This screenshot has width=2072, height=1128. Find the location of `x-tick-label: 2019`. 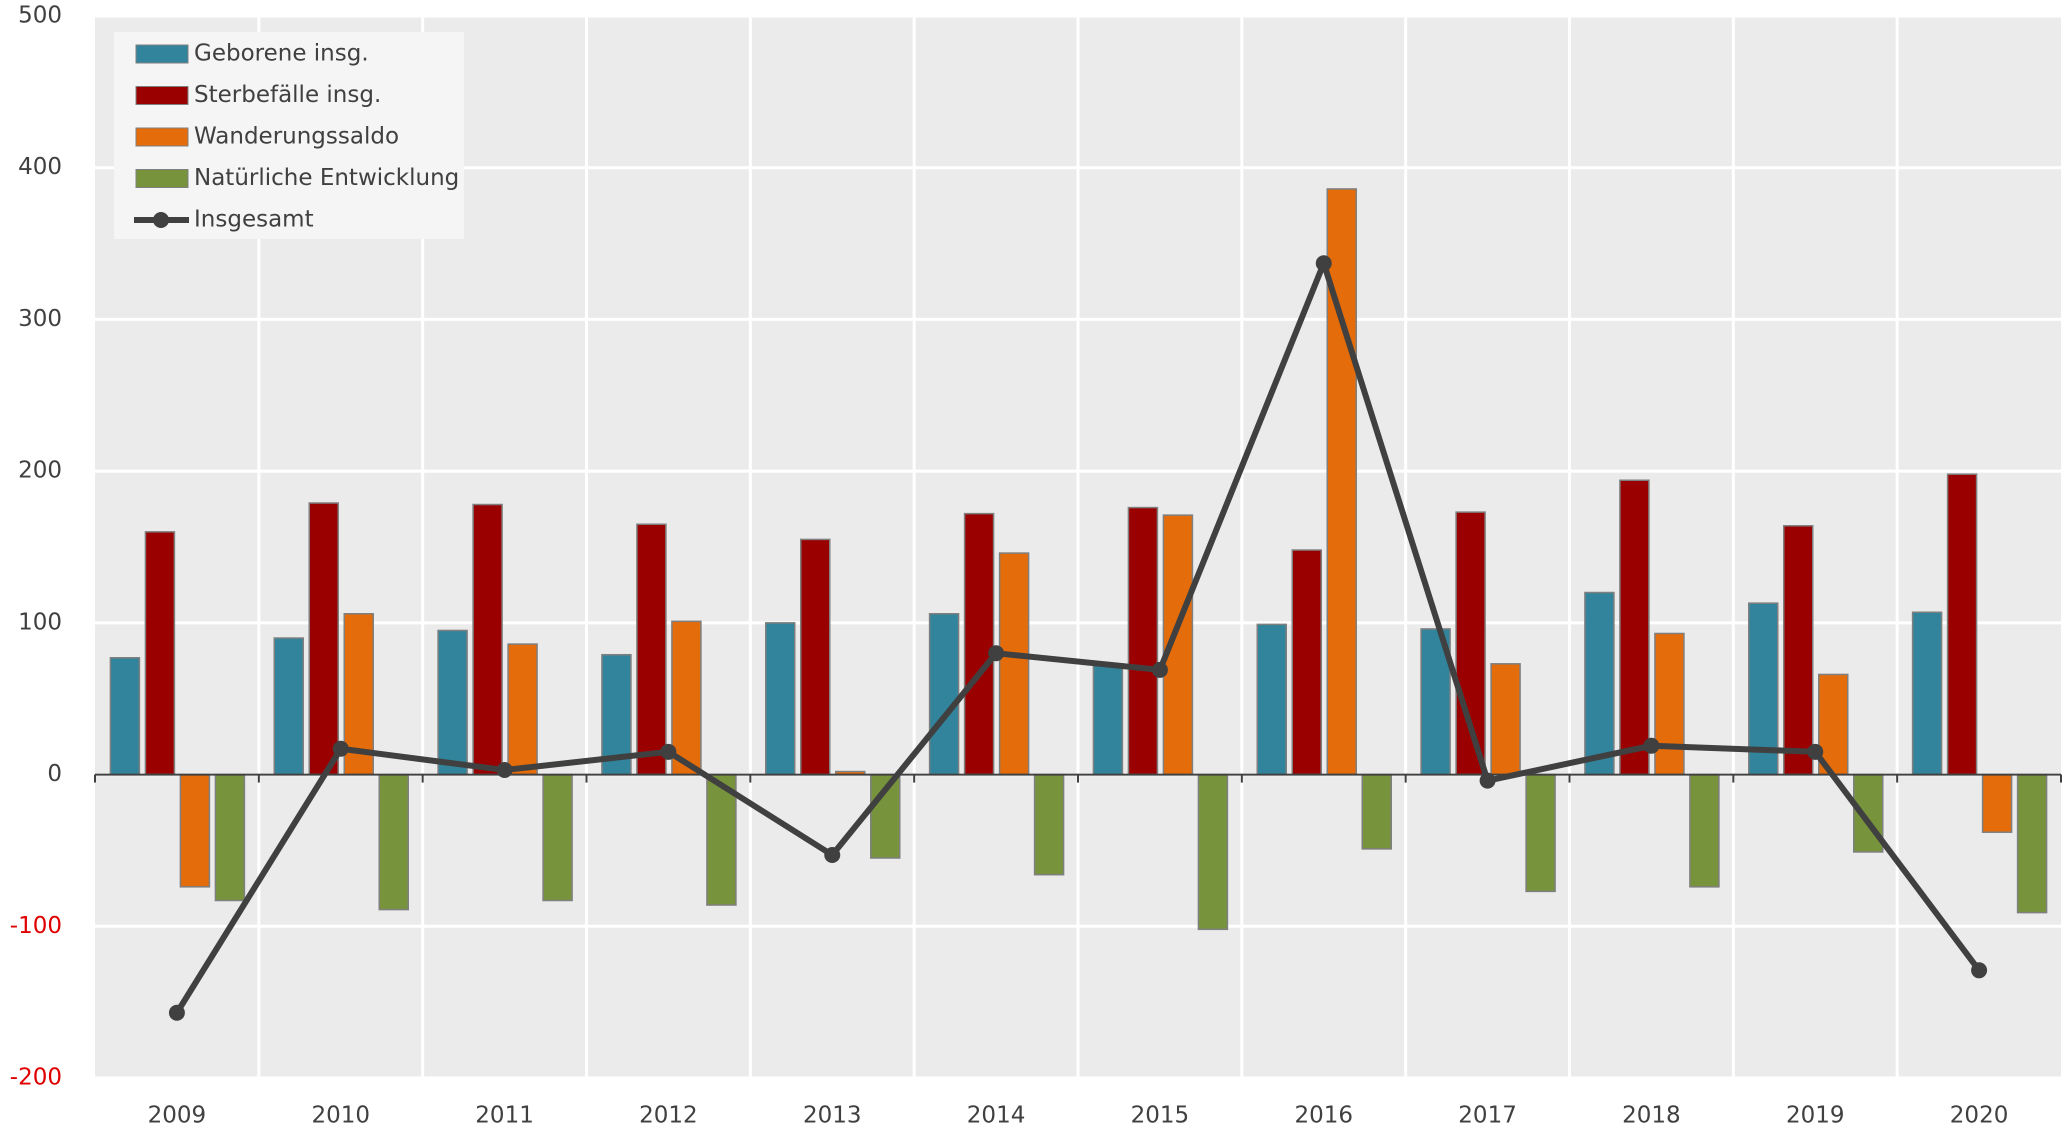

x-tick-label: 2019 is located at coordinates (1815, 1115).